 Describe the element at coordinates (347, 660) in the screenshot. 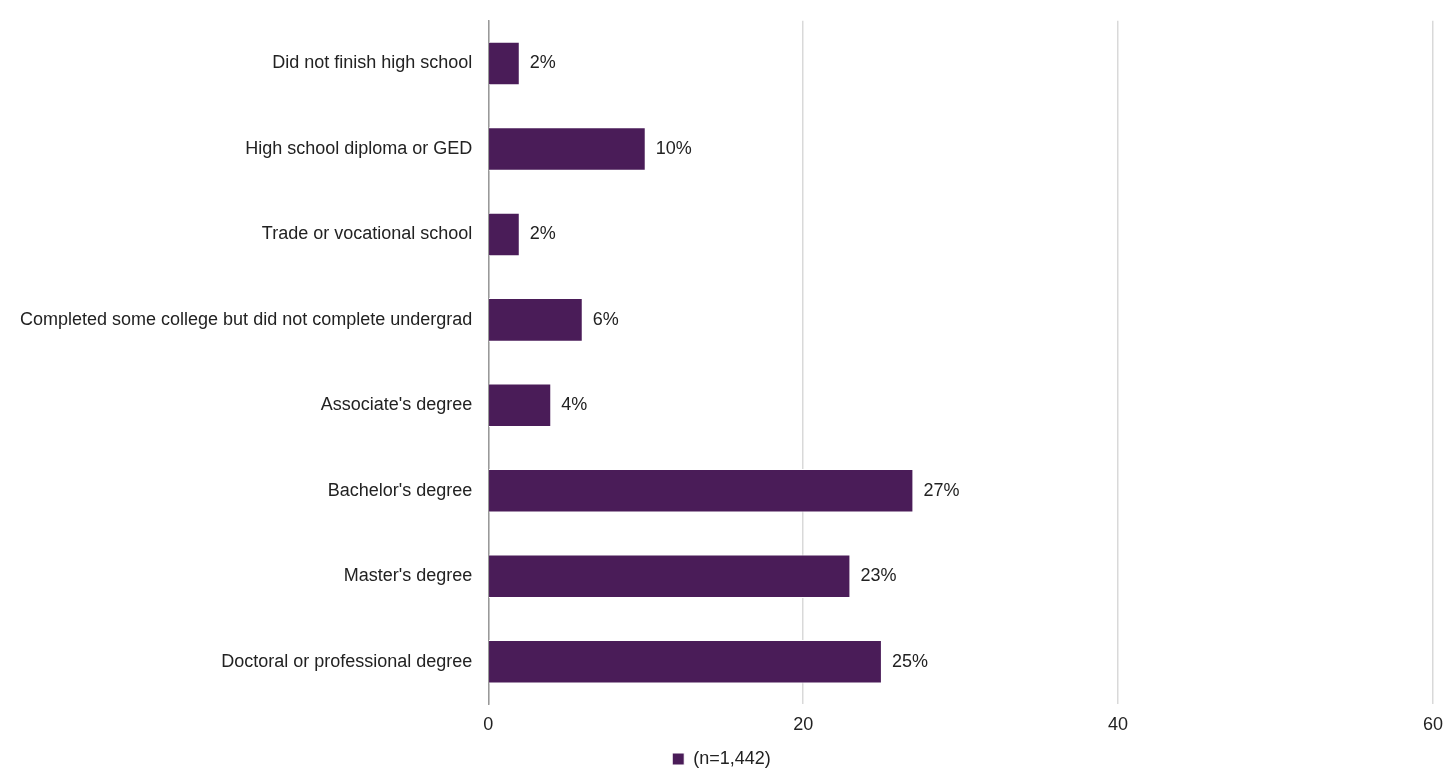

I see `y-tick-label: Doctoral or professional degree` at that location.